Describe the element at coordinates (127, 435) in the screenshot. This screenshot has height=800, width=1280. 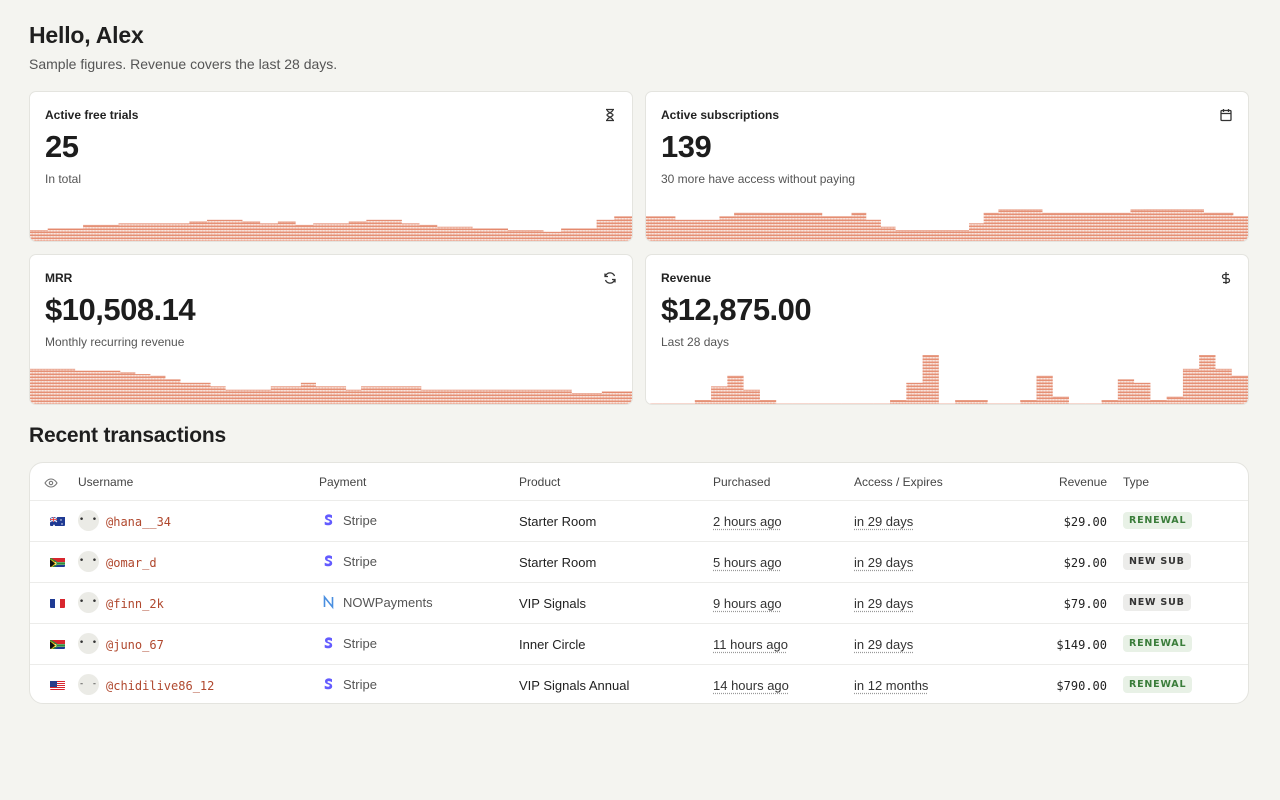
I see `recent-transactions-title: Recent transactions` at that location.